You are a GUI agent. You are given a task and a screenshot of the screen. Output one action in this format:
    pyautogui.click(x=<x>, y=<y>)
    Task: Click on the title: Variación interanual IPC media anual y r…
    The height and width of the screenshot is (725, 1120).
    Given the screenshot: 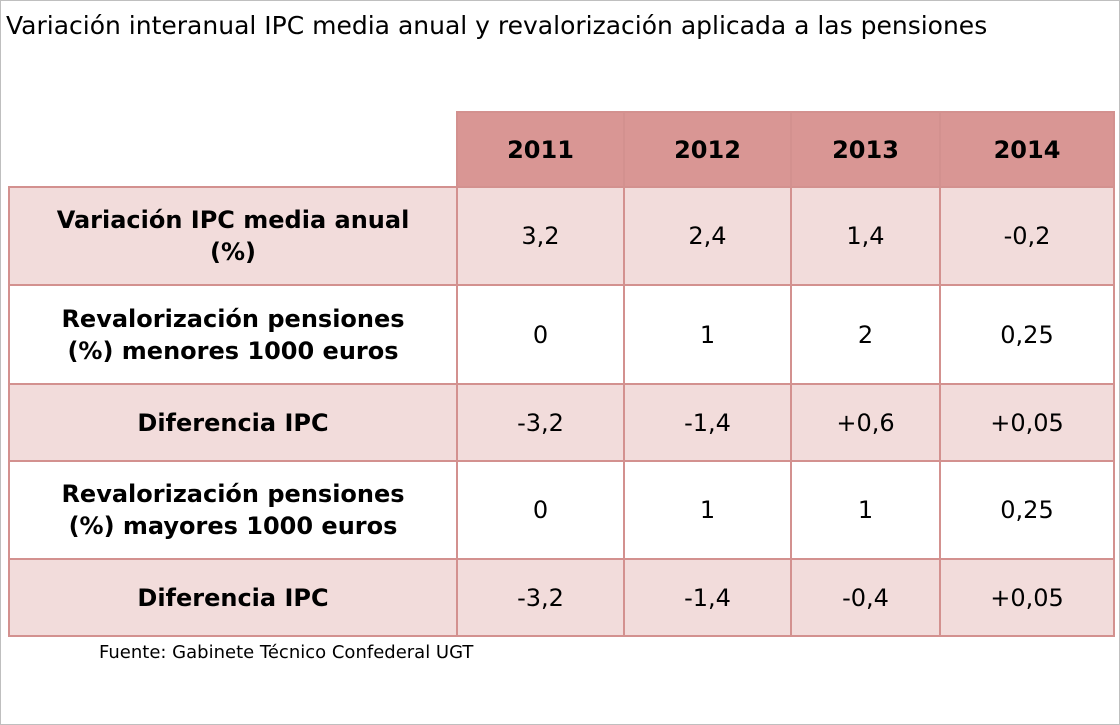 What is the action you would take?
    pyautogui.click(x=497, y=25)
    